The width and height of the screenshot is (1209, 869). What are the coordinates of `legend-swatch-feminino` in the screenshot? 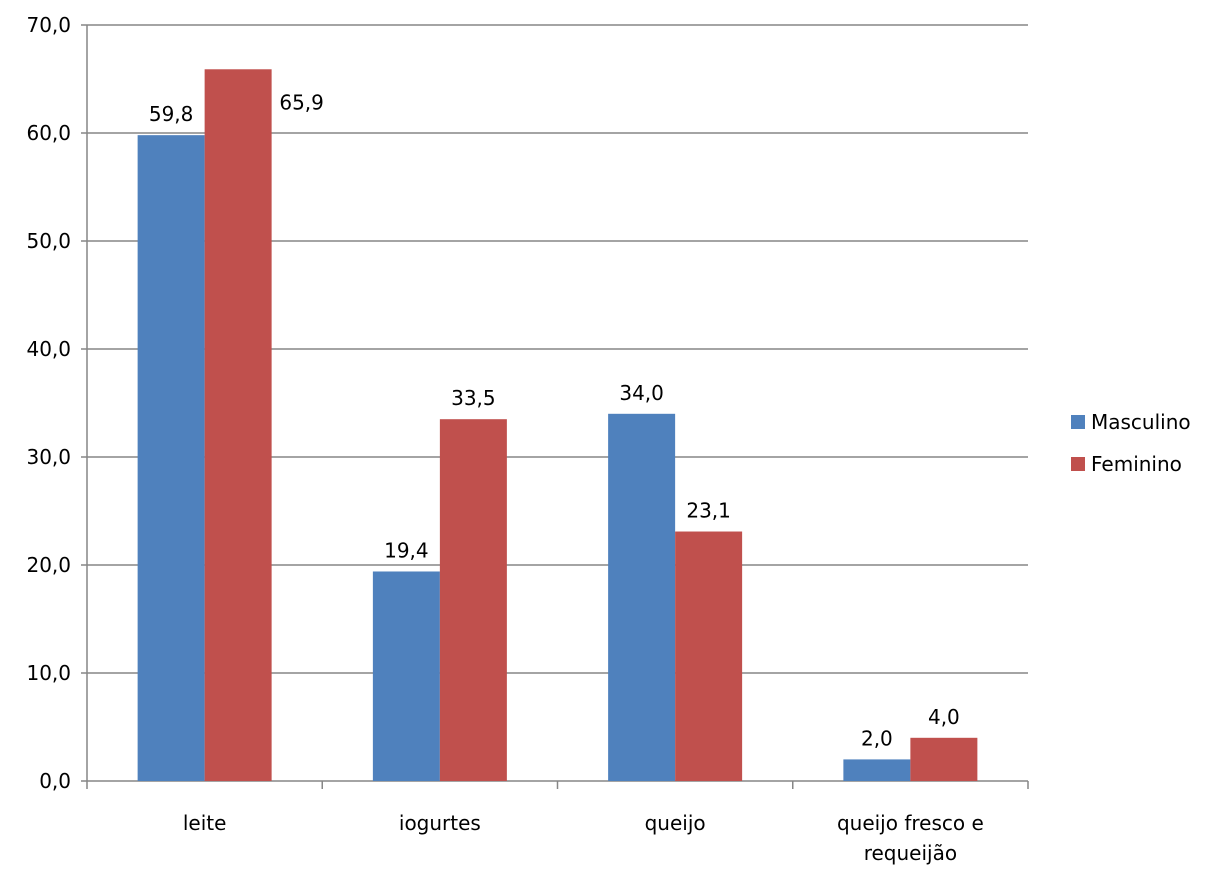 It's located at (1078, 464).